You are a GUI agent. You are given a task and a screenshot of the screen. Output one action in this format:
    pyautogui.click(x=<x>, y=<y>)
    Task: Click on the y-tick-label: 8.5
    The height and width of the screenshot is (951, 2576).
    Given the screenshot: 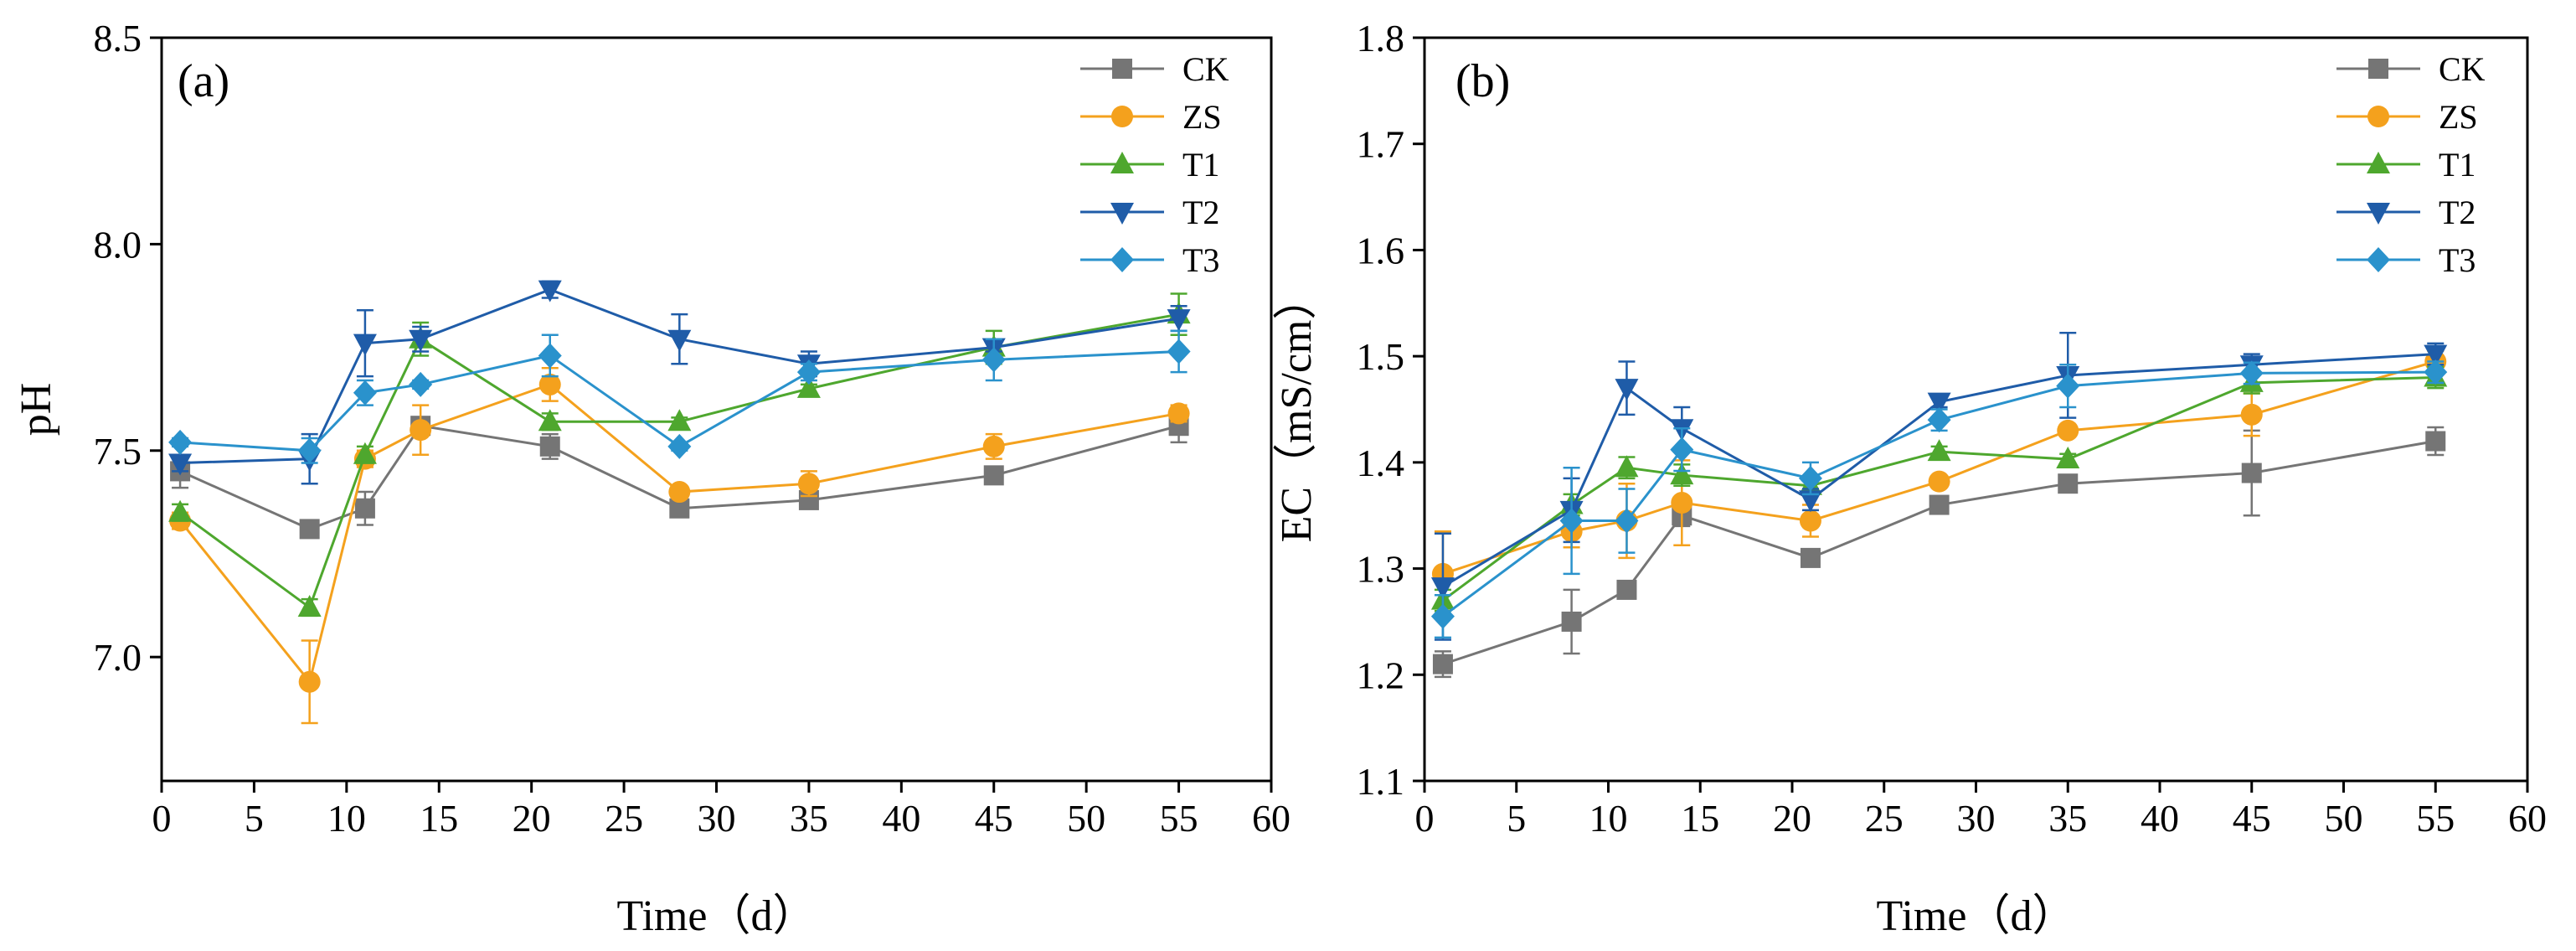 What is the action you would take?
    pyautogui.click(x=118, y=38)
    